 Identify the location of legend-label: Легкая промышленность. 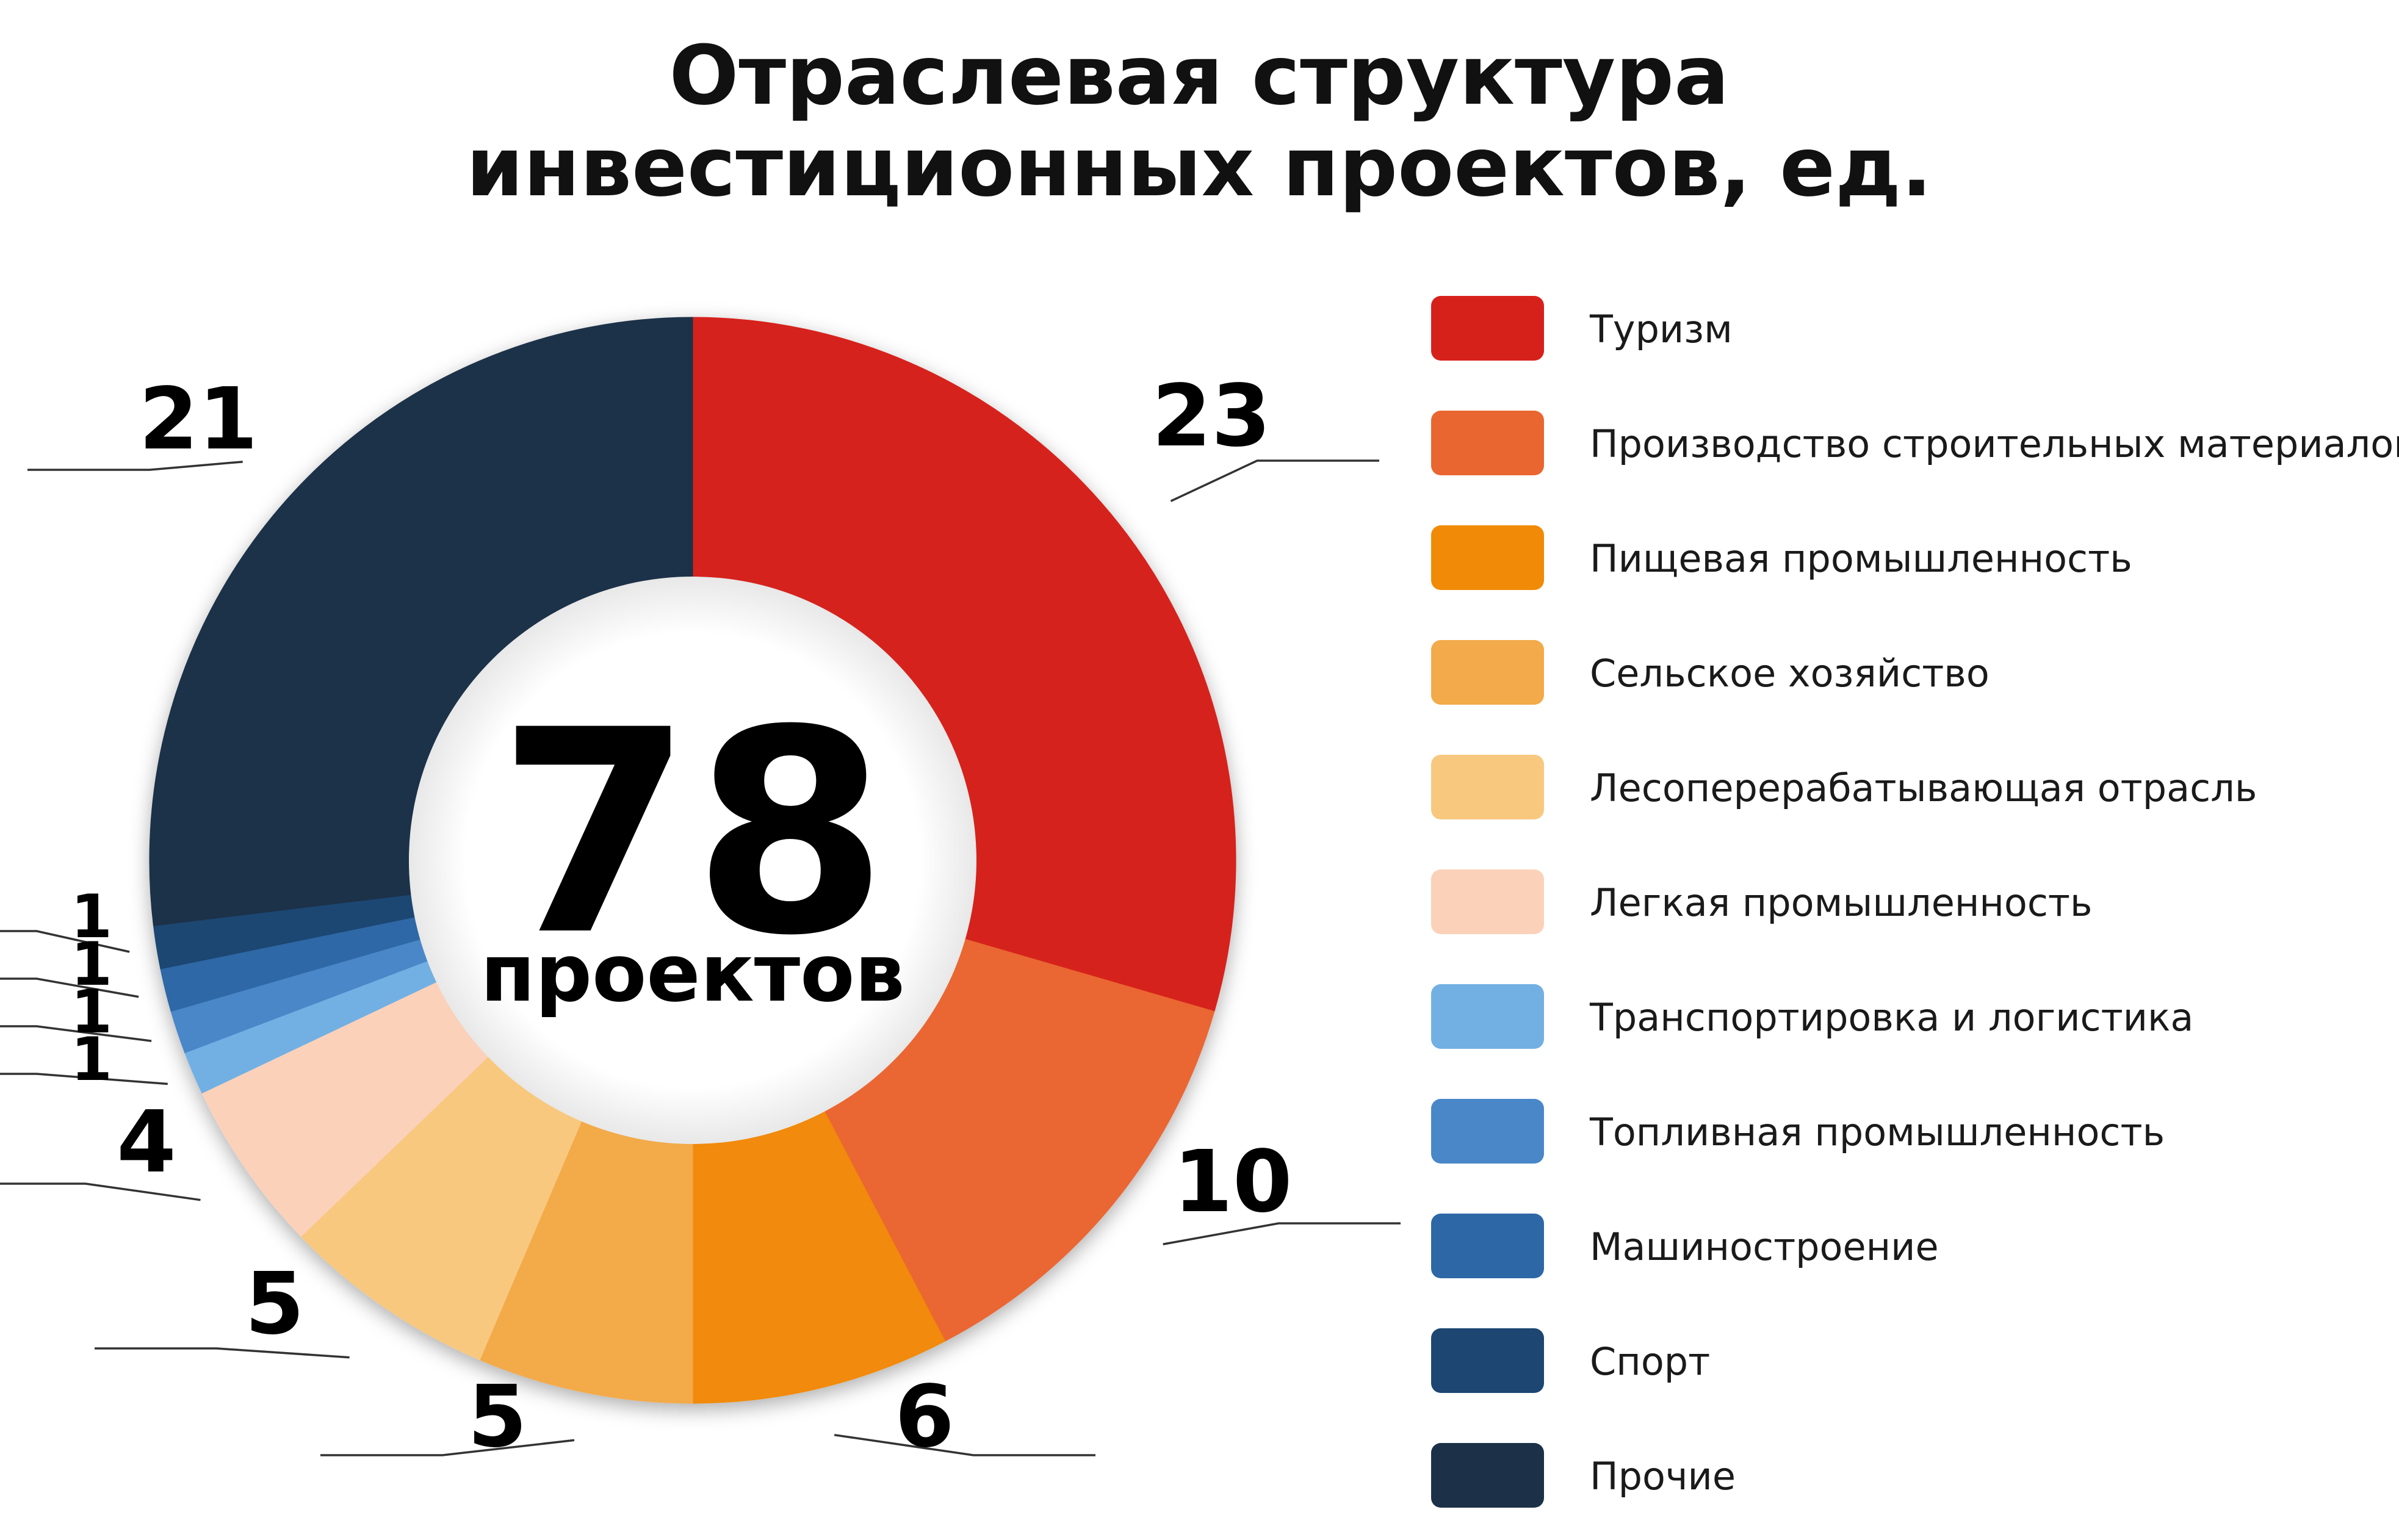
(1841, 902).